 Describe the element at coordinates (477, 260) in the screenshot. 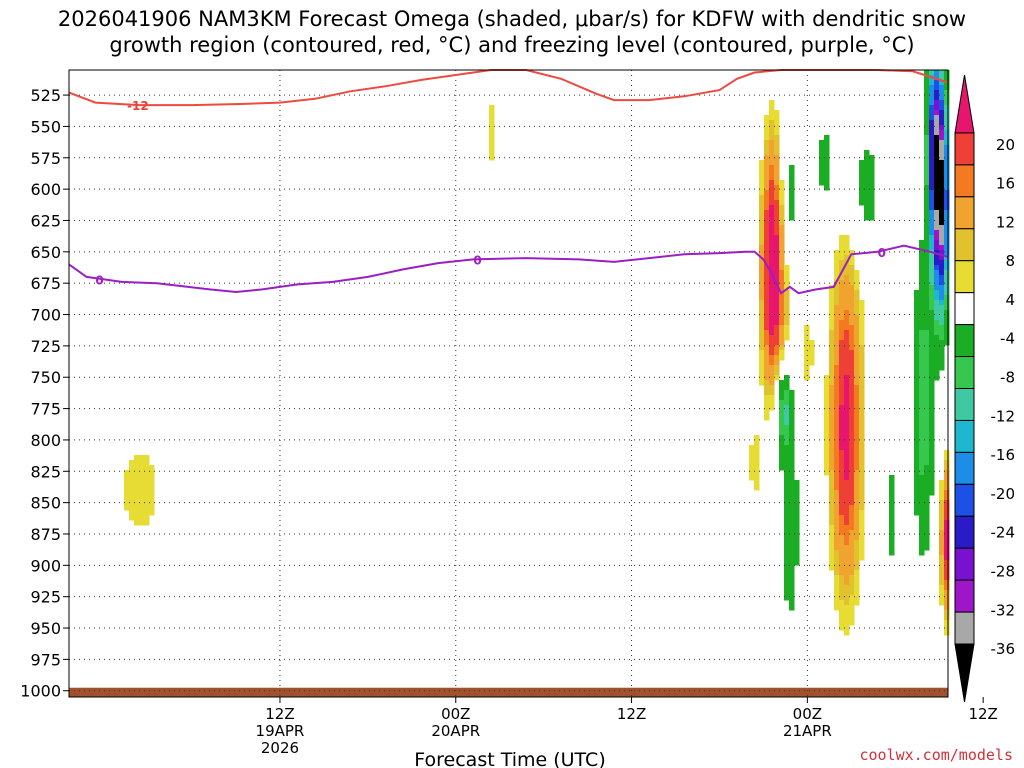

I see `freezing-level-label: 0` at that location.